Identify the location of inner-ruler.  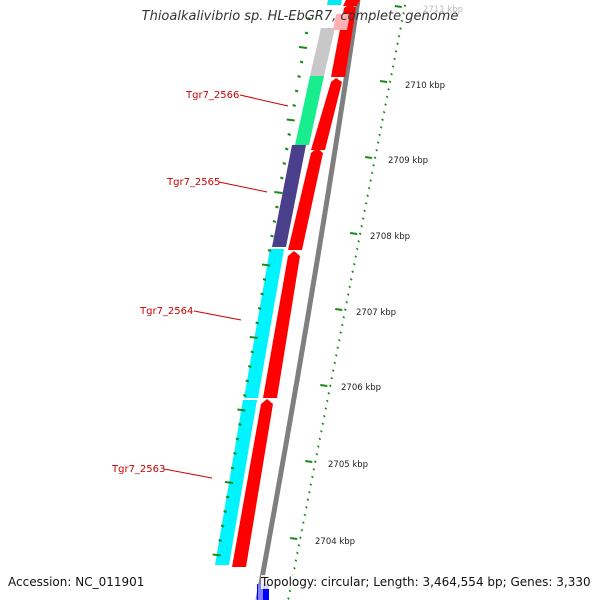
(261, 287).